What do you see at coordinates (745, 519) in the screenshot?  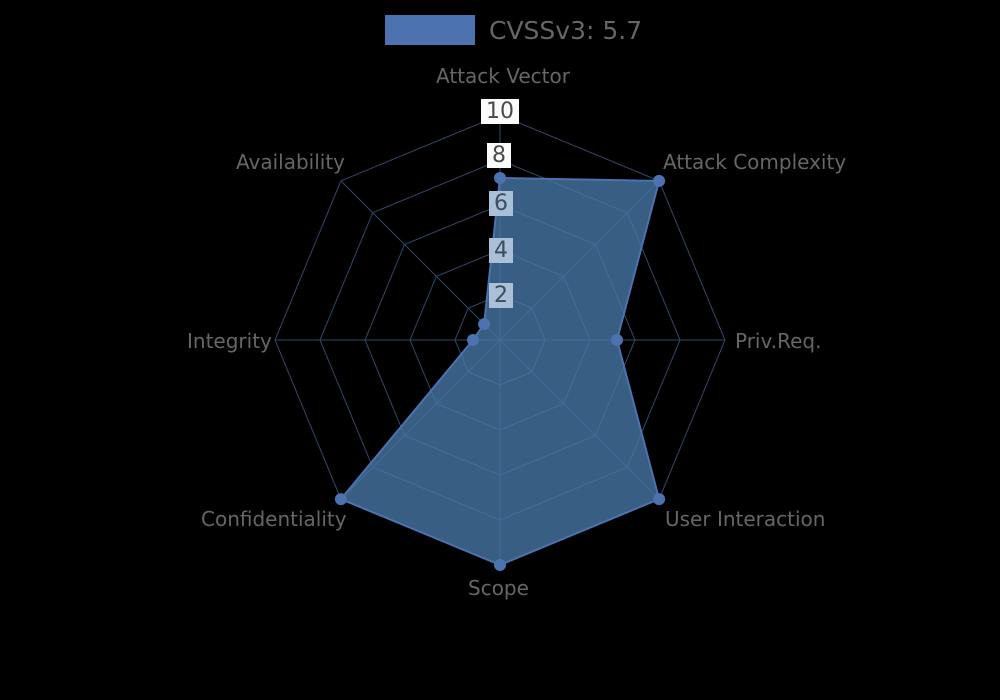 I see `axis-label-user-interaction: User Interaction` at bounding box center [745, 519].